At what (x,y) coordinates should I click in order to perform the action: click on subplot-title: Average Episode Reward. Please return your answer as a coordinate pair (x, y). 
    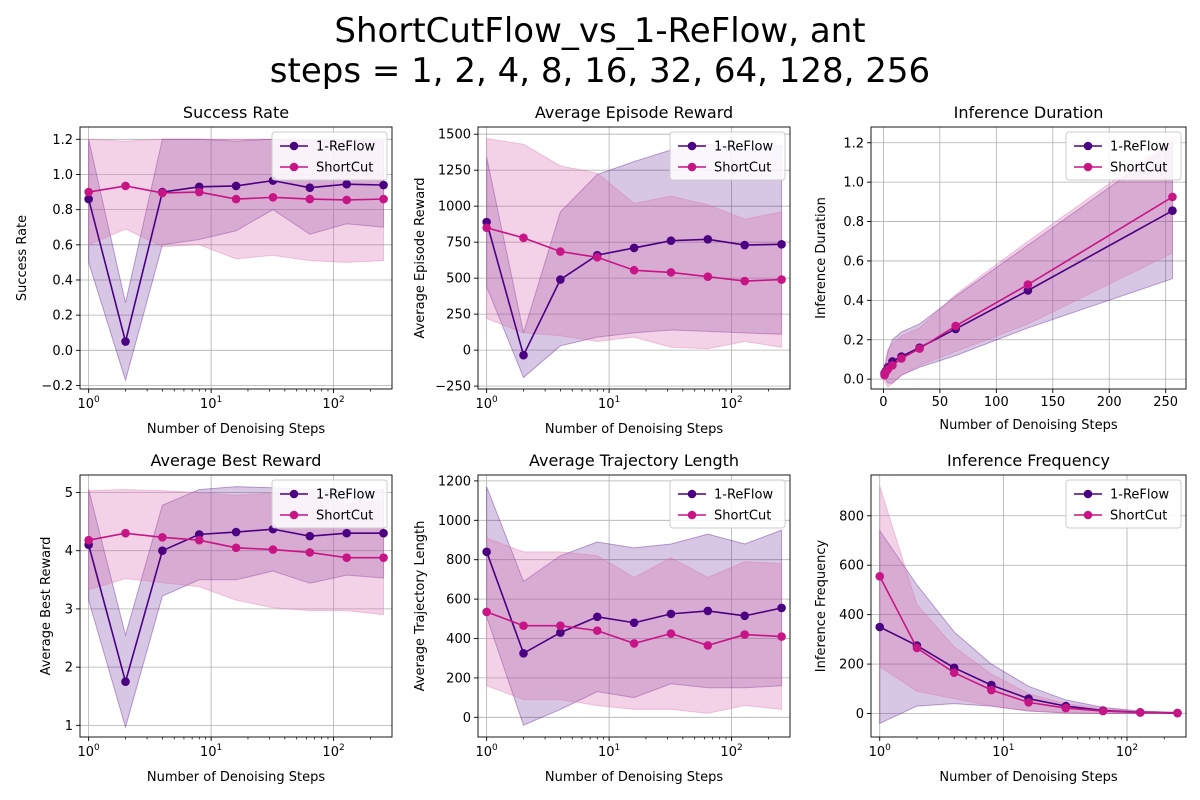
    Looking at the image, I should click on (634, 112).